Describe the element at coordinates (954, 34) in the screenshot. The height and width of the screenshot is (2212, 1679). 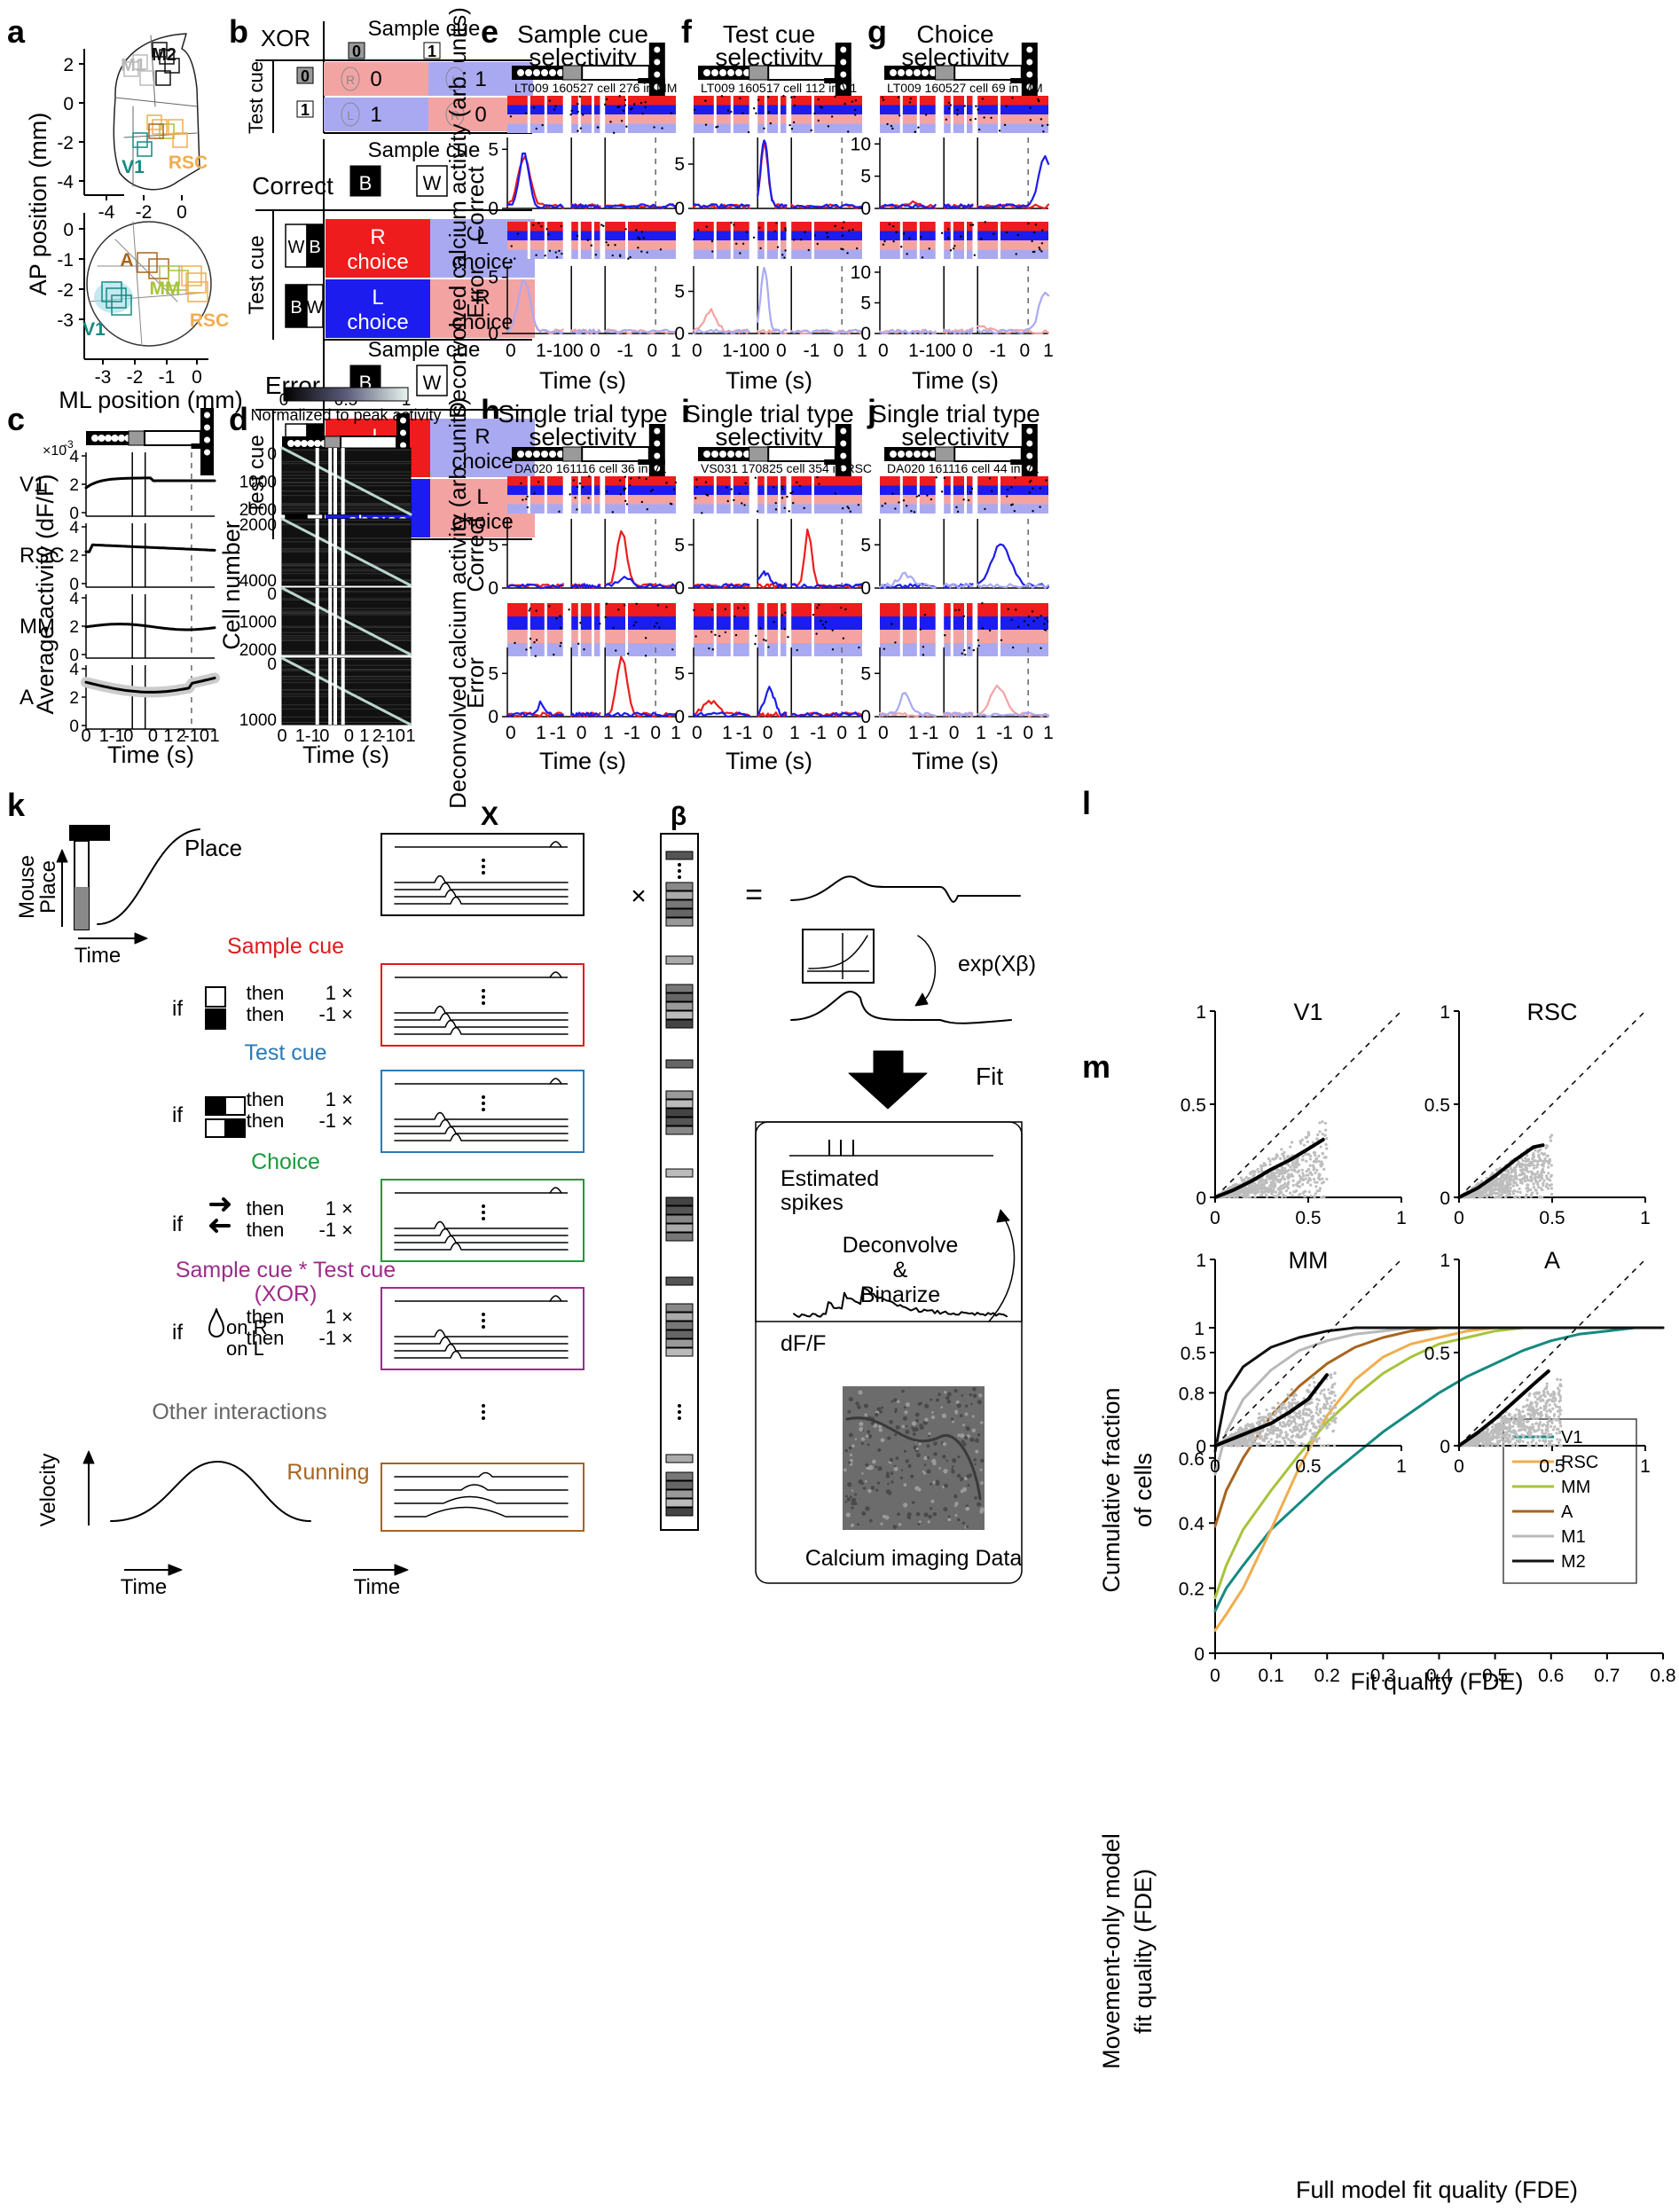
I see `efg-title1: Choice` at that location.